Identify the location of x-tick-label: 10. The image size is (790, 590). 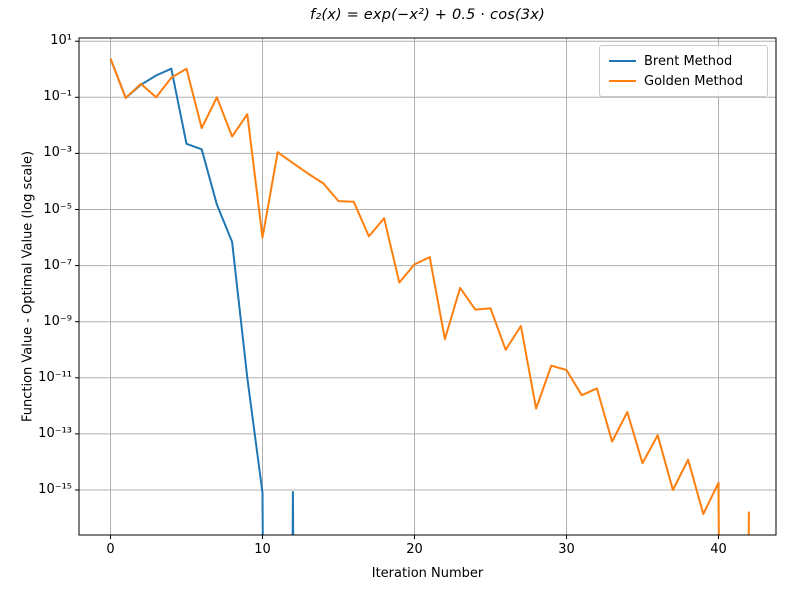
(262, 549).